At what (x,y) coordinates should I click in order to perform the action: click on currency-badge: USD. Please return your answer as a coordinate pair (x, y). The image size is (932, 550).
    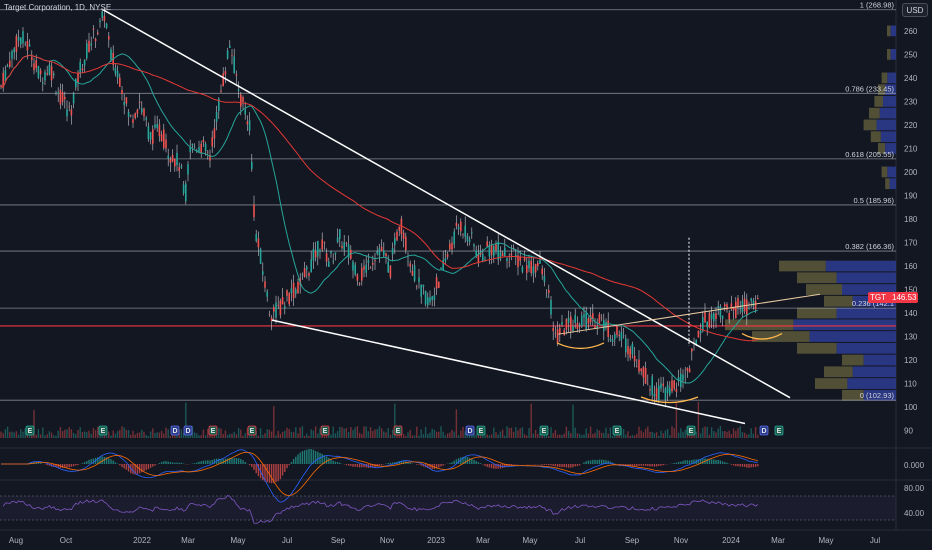
    Looking at the image, I should click on (915, 10).